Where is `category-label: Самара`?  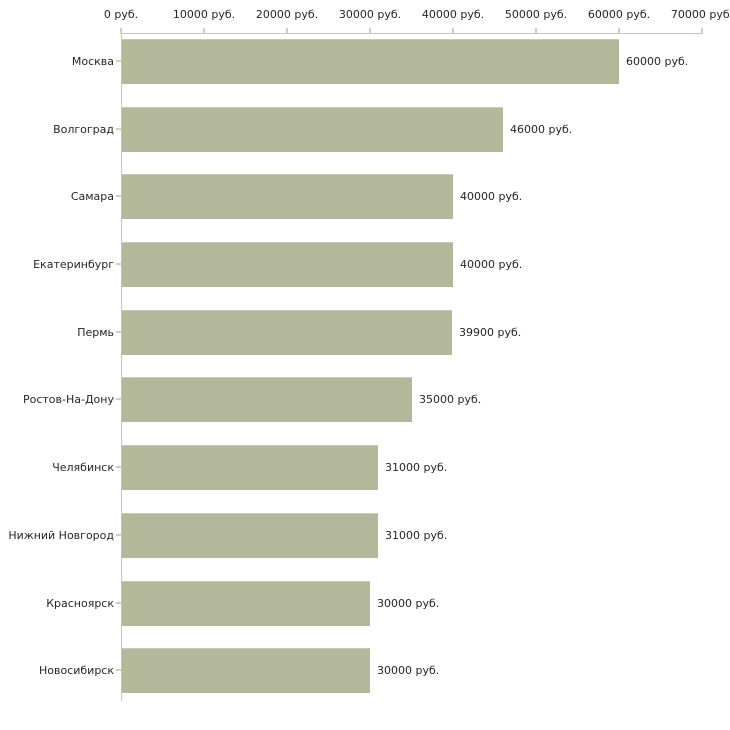
category-label: Самара is located at coordinates (92, 197).